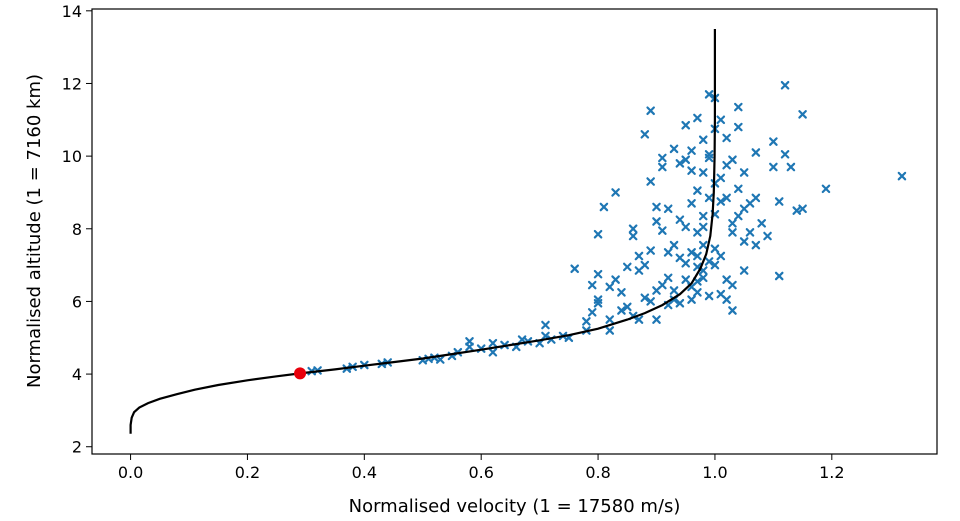 The height and width of the screenshot is (521, 960). I want to click on x-tick-label: 0.0, so click(130, 472).